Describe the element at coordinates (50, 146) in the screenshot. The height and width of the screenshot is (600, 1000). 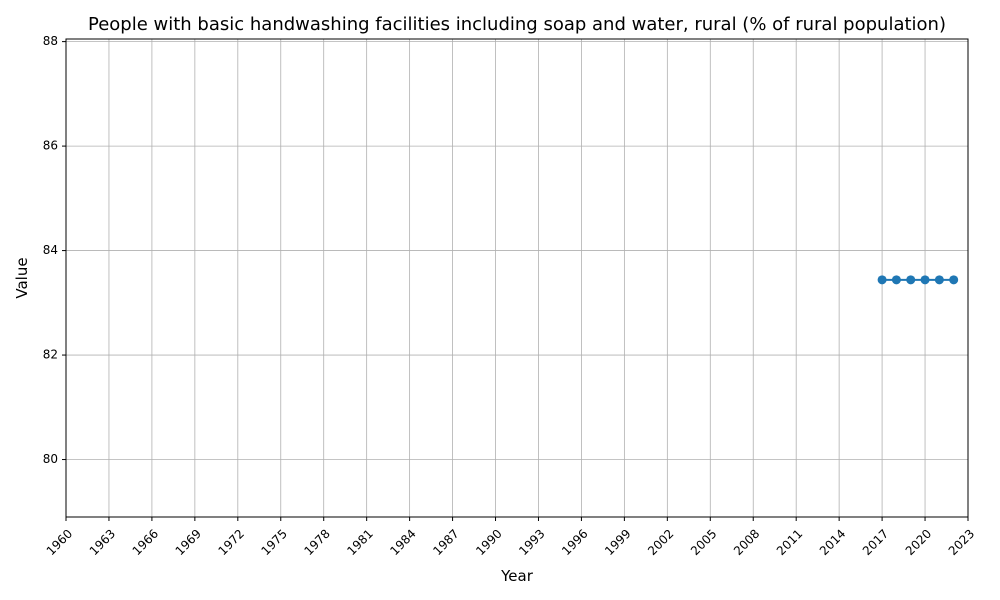
I see `y-tick-label: 86` at that location.